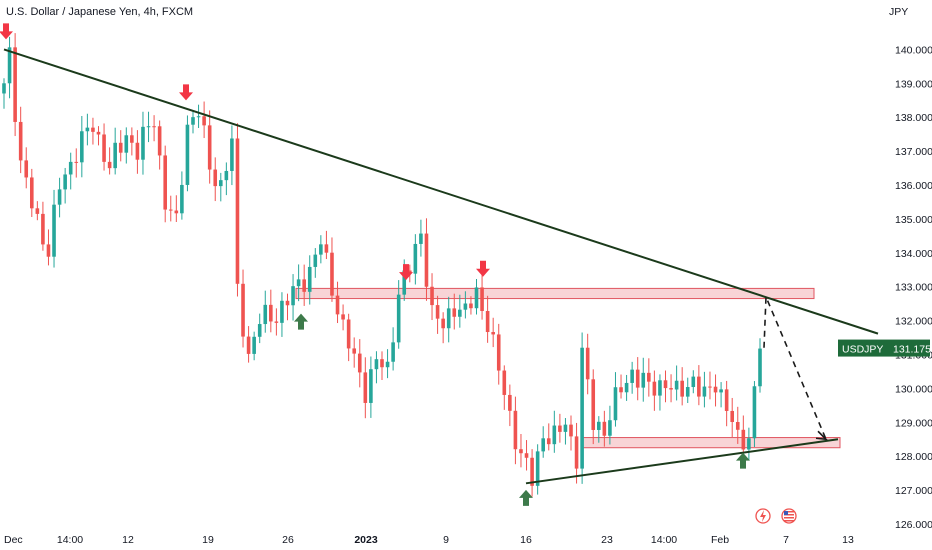 The width and height of the screenshot is (932, 550). I want to click on x-tick-label: 23, so click(607, 540).